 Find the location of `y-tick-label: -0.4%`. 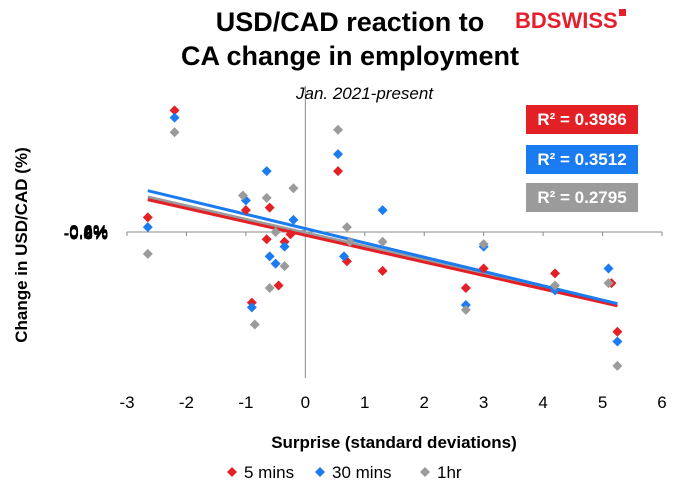

y-tick-label: -0.4% is located at coordinates (86, 233).